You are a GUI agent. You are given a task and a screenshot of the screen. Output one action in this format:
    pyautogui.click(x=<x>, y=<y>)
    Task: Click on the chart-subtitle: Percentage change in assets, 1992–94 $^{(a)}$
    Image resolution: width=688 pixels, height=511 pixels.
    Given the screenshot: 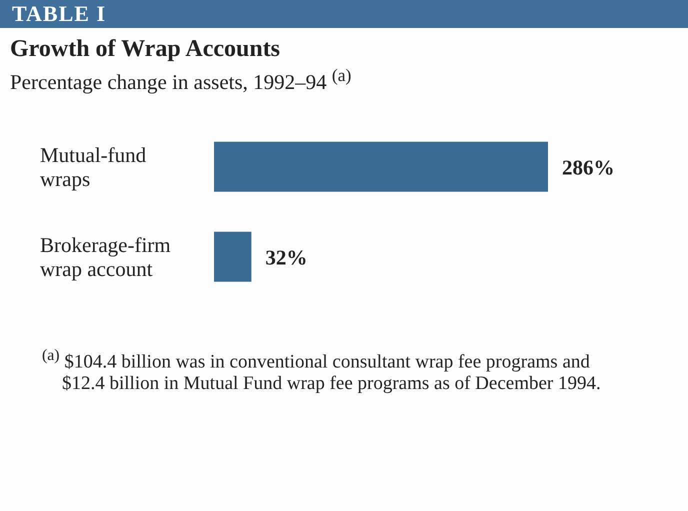 What is the action you would take?
    pyautogui.click(x=181, y=80)
    